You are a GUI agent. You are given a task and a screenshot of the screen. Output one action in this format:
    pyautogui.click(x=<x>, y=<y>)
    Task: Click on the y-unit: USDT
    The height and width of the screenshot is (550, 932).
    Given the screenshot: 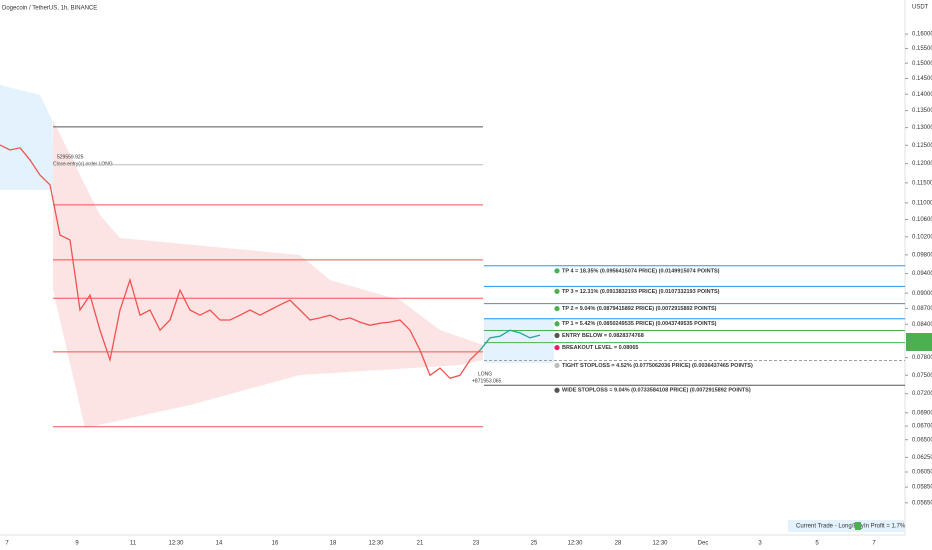 What is the action you would take?
    pyautogui.click(x=920, y=8)
    